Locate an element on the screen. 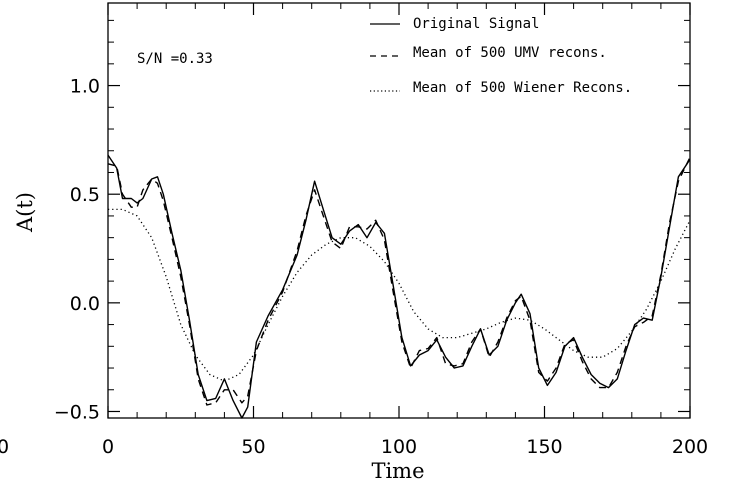  y-tick-label-0: −0.5 is located at coordinates (77, 412).